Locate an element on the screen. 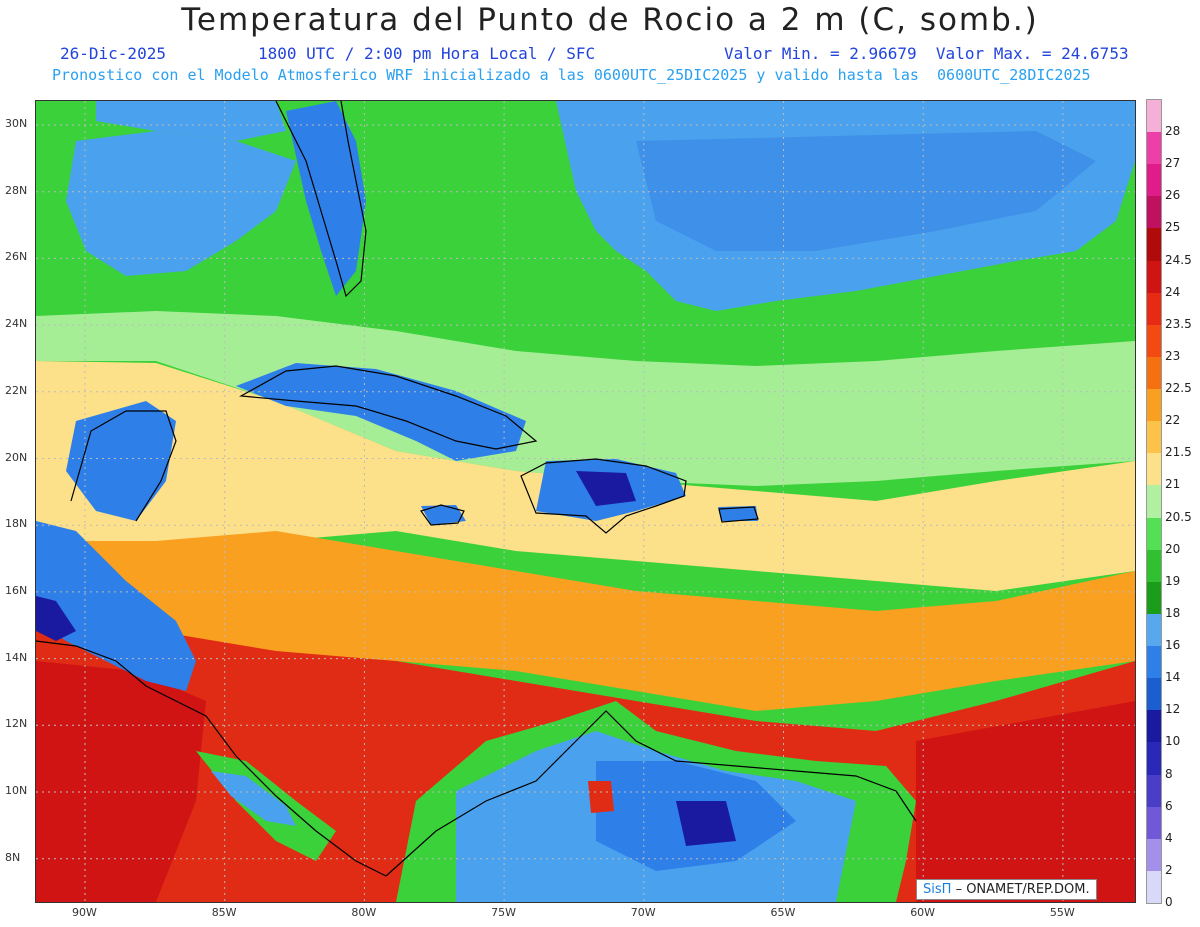 This screenshot has width=1200, height=927. lat-label: 12N is located at coordinates (16, 724).